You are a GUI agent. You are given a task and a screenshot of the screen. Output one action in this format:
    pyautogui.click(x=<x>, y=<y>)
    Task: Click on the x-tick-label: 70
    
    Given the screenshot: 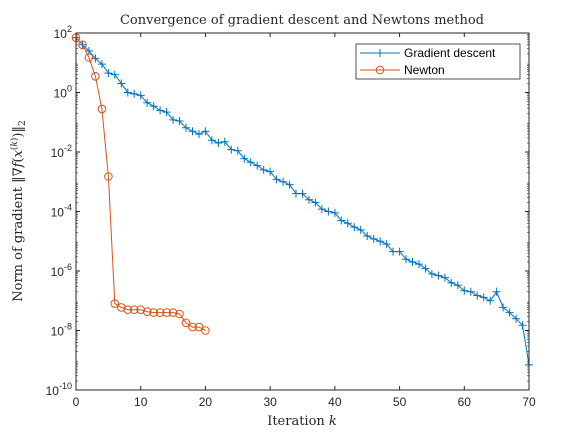 What is the action you would take?
    pyautogui.click(x=529, y=402)
    